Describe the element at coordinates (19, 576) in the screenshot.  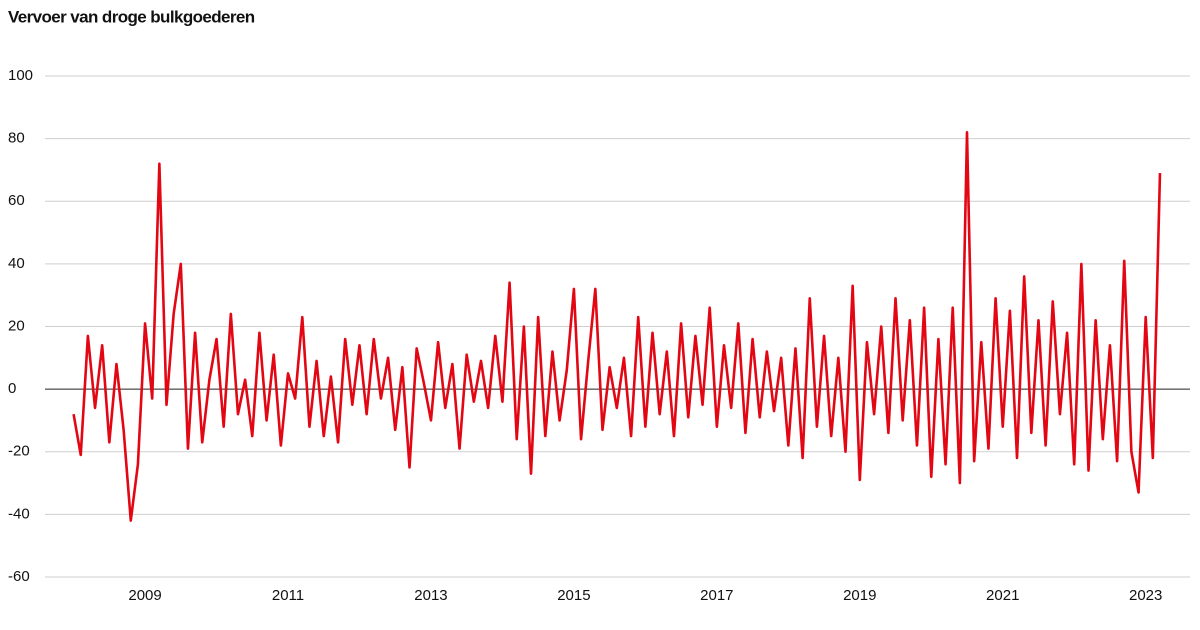
I see `y-tick-label: -60` at that location.